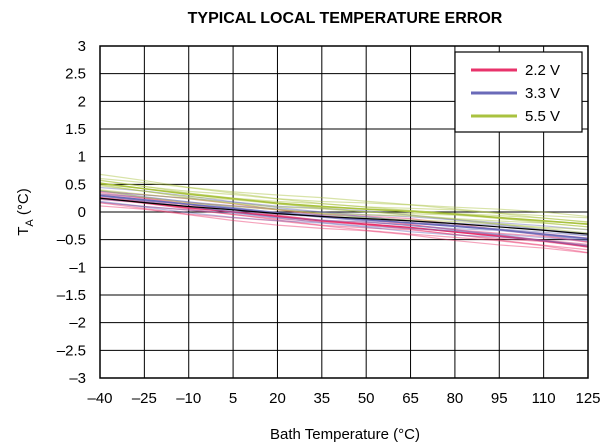  I want to click on y-tick-label: –0.5, so click(71, 240).